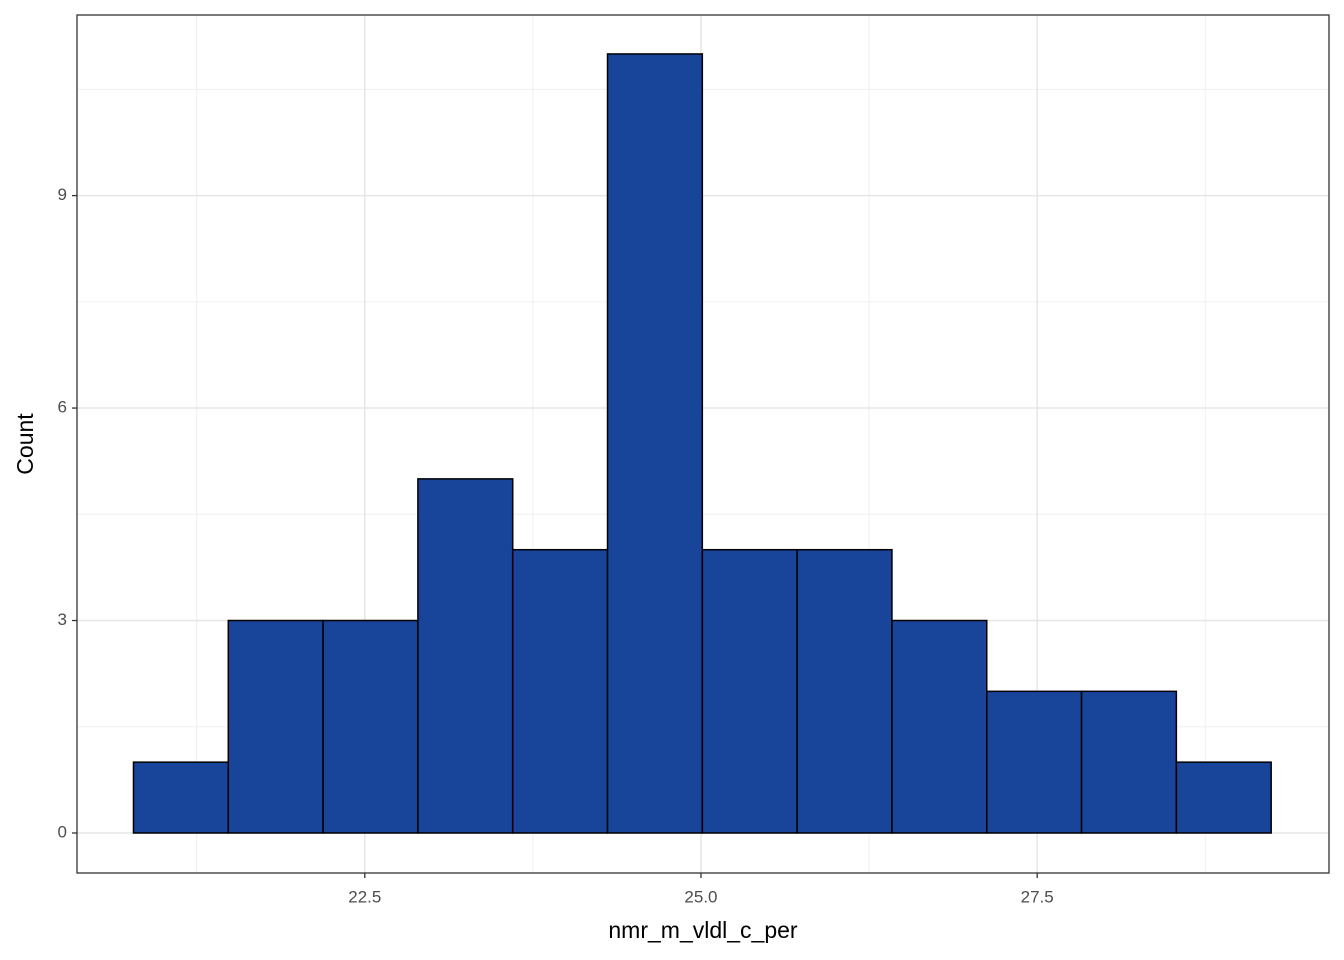  What do you see at coordinates (62, 831) in the screenshot?
I see `y-tick-label: 0` at bounding box center [62, 831].